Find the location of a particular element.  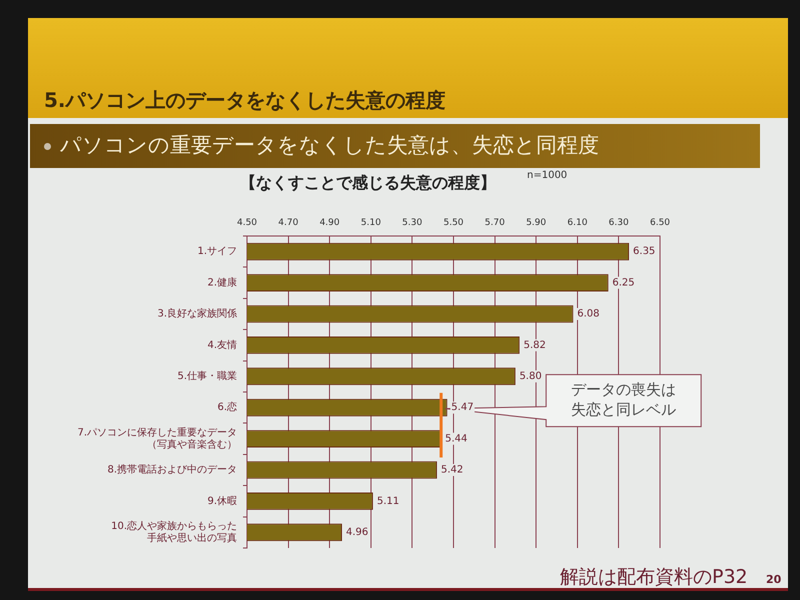

data-label: 6.25 is located at coordinates (623, 282).